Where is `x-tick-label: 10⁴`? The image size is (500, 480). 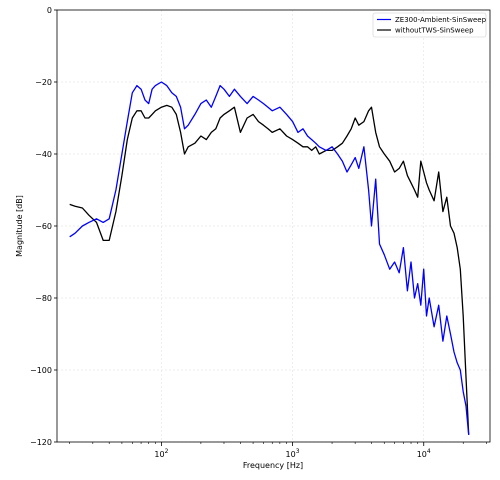 x-tick-label: 10⁴ is located at coordinates (424, 453).